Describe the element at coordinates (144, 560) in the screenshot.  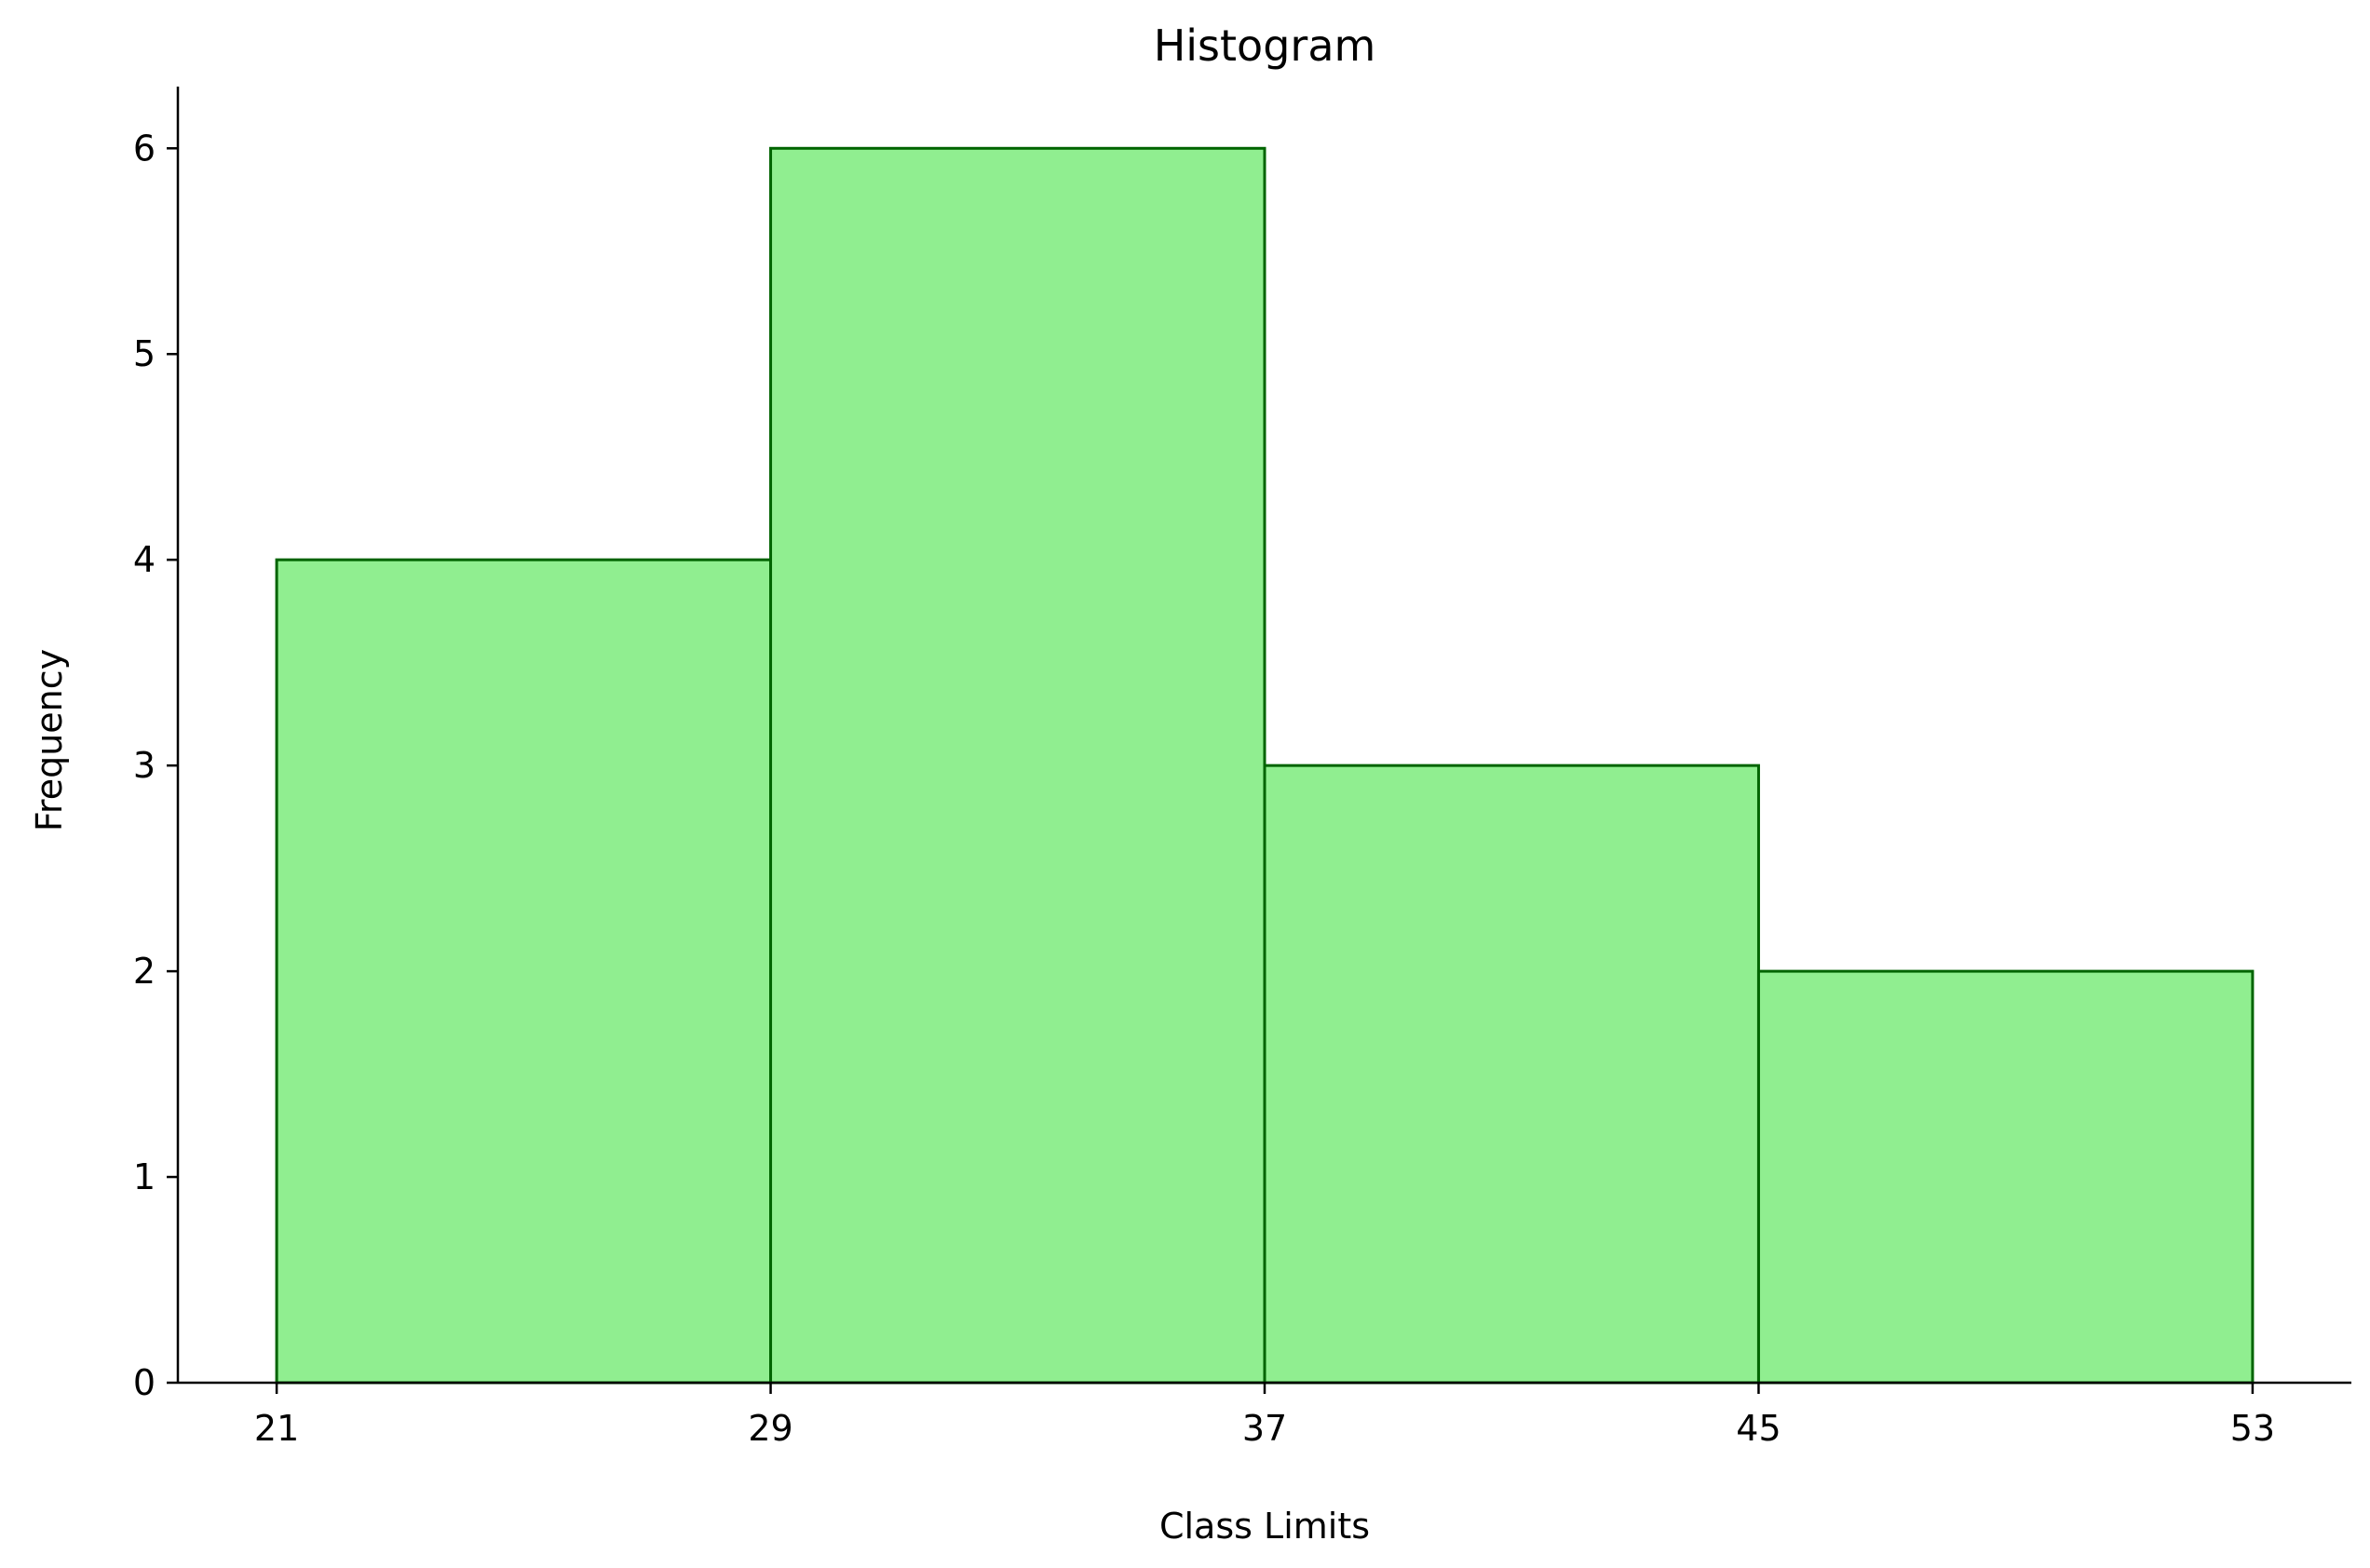
I see `y-tick-label: 4` at that location.